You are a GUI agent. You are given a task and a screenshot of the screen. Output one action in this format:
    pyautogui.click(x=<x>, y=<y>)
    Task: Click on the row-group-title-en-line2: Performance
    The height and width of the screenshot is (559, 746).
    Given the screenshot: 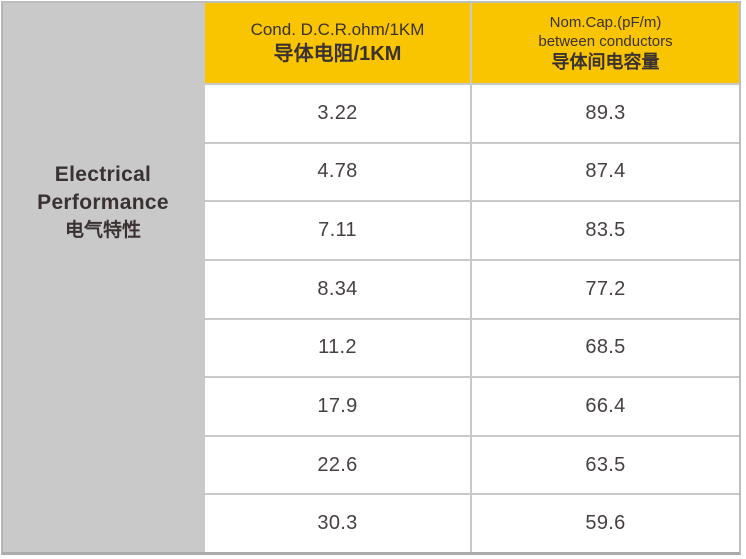 What is the action you would take?
    pyautogui.click(x=103, y=202)
    